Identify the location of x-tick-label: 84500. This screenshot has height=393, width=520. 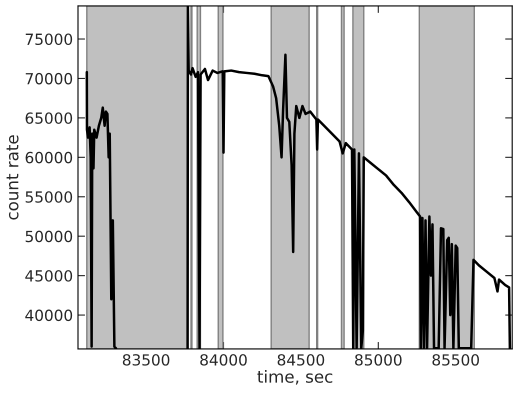
(301, 360).